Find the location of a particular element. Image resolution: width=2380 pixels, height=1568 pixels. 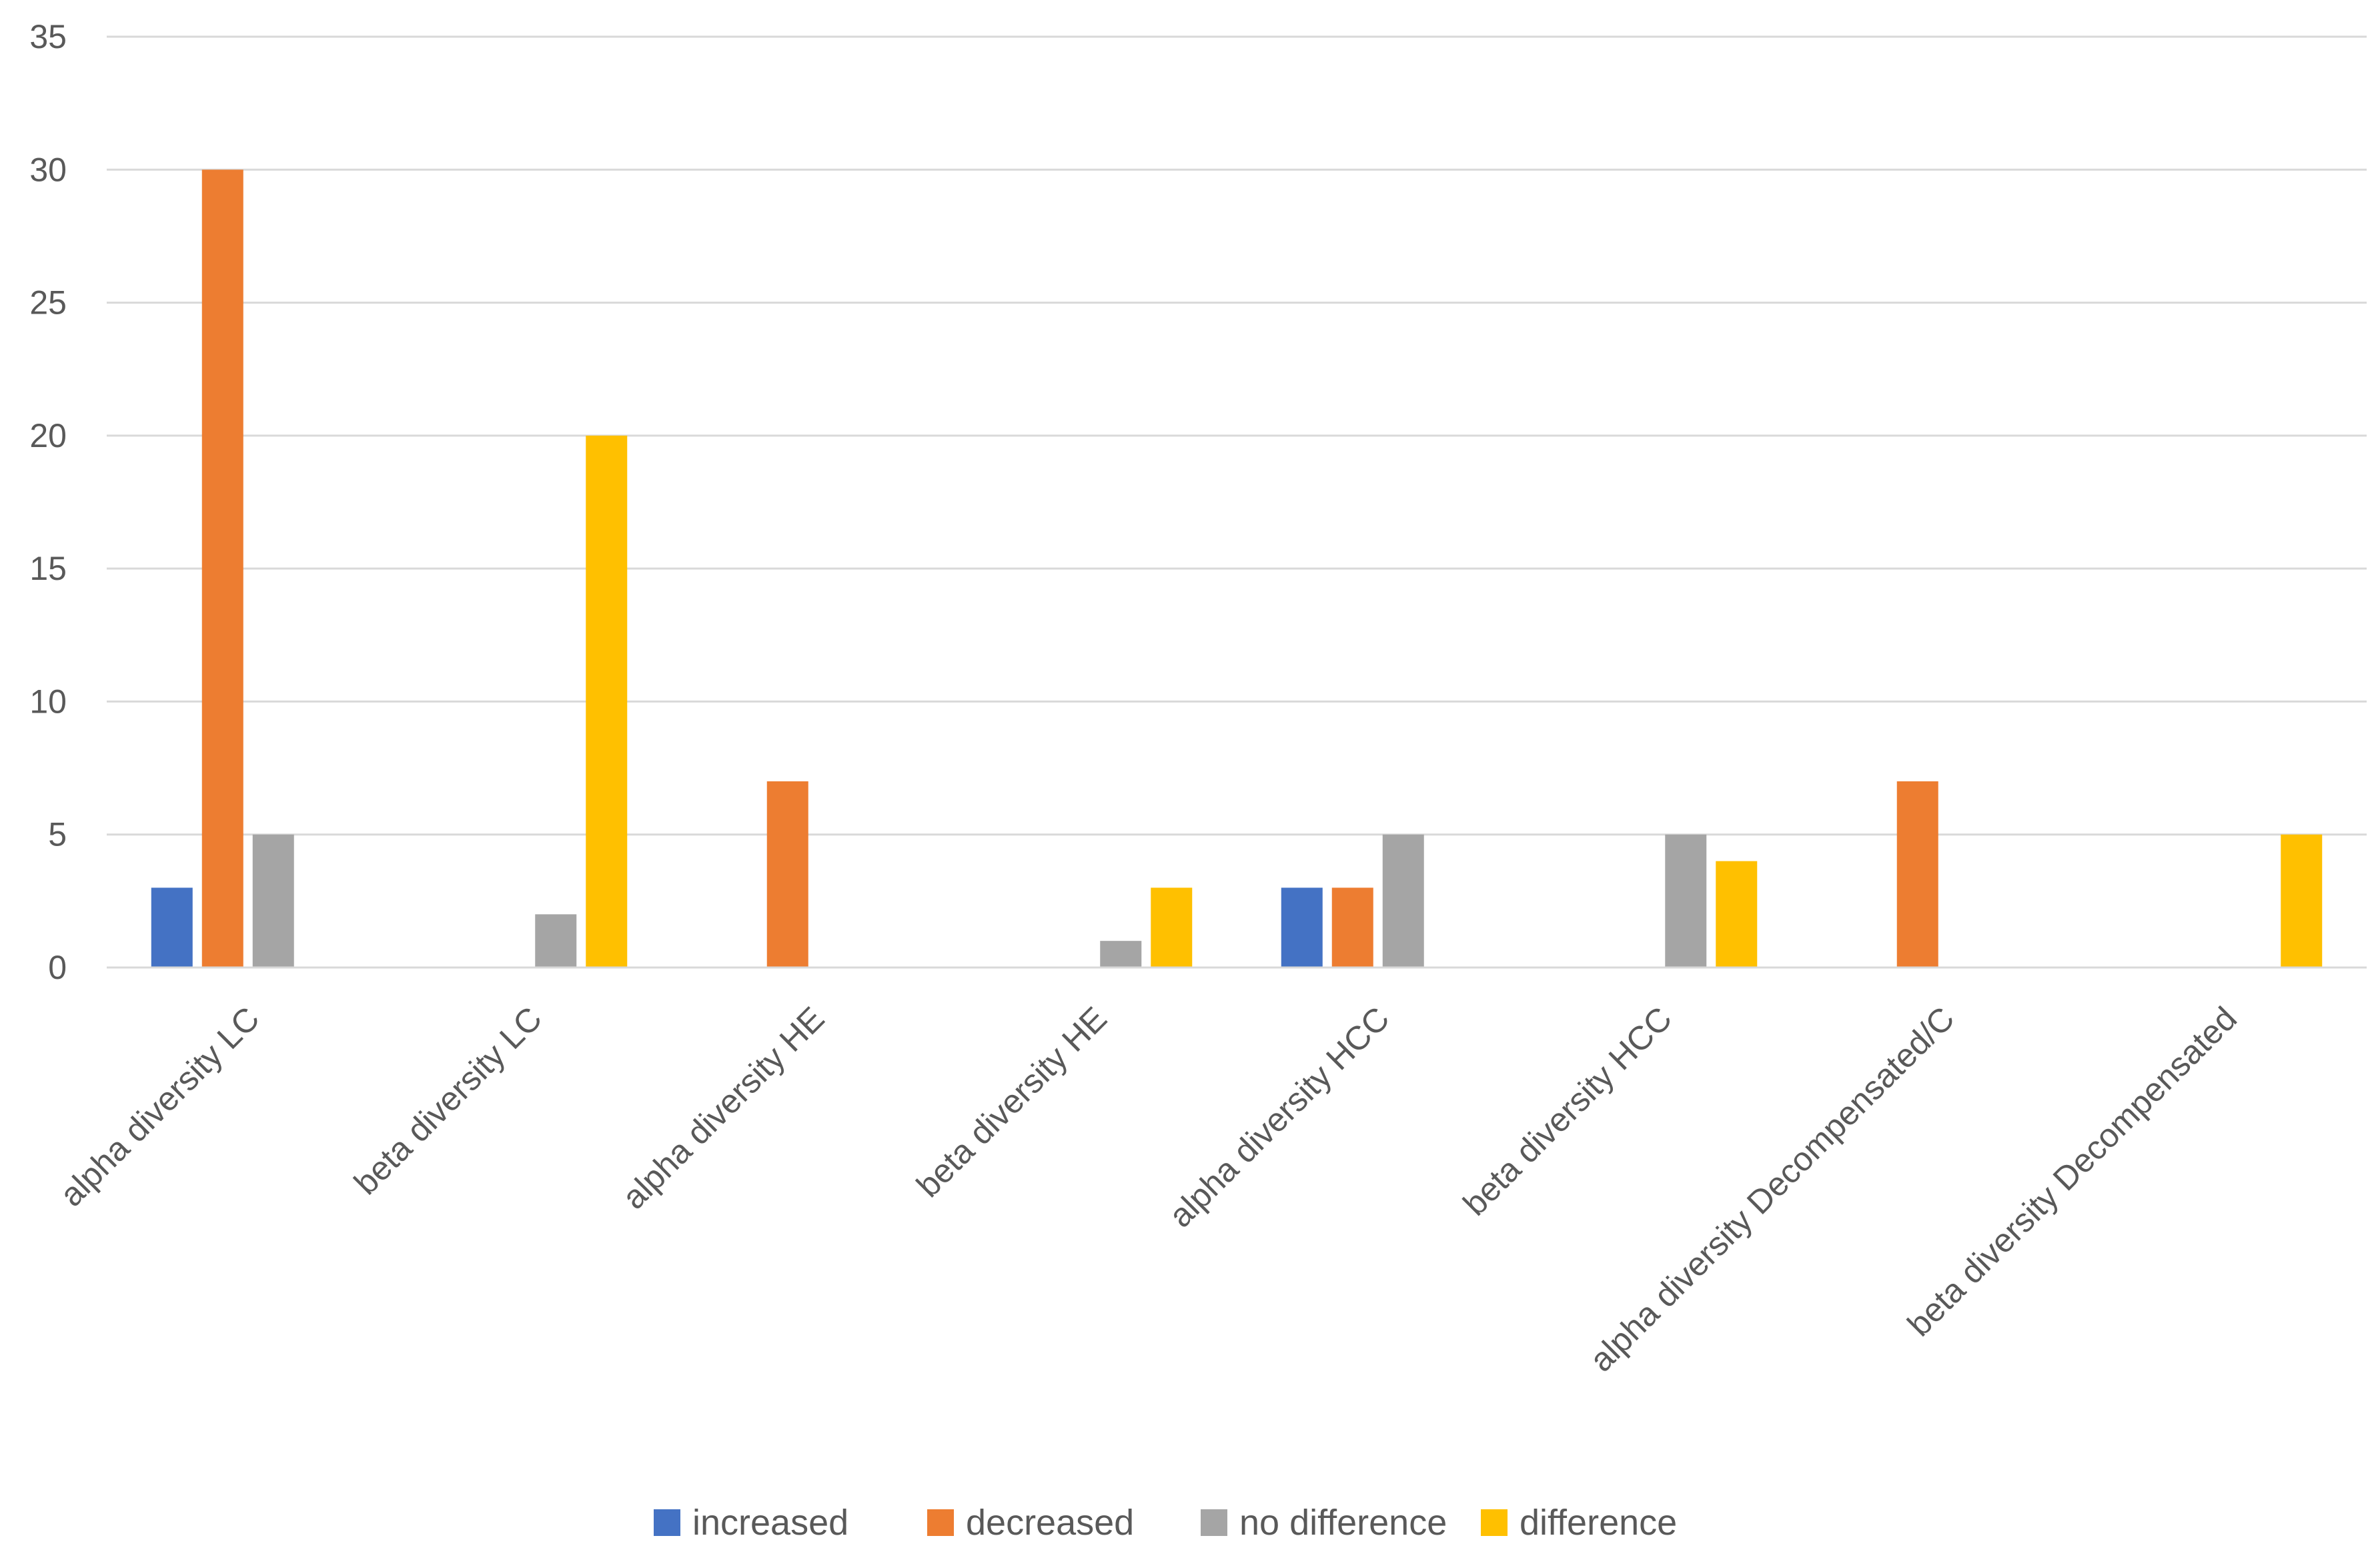

category-label: alpha diversity LC is located at coordinates (160, 1107).